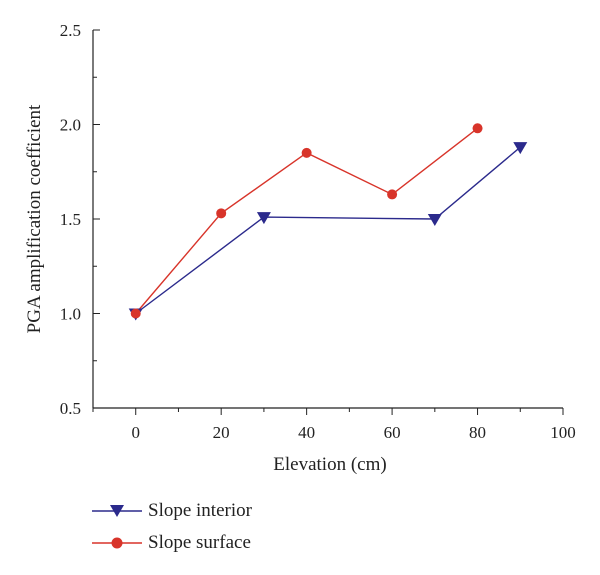  I want to click on y-tick-label: 0.5, so click(70, 408).